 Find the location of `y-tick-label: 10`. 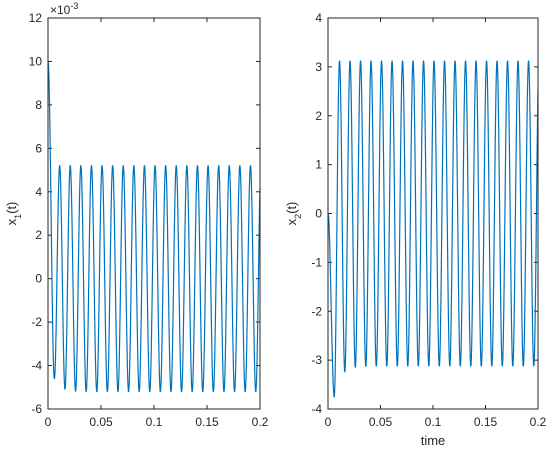

y-tick-label: 10 is located at coordinates (36, 61).